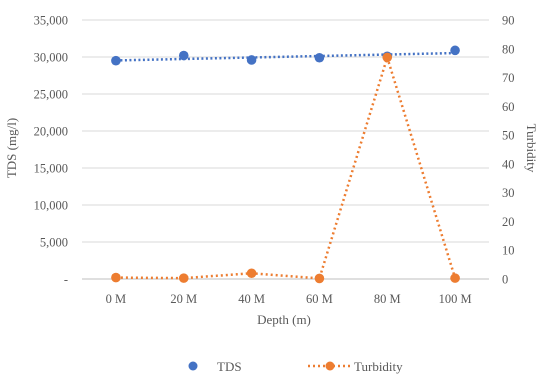 The image size is (537, 374). I want to click on y2-tick-label: 30, so click(508, 193).